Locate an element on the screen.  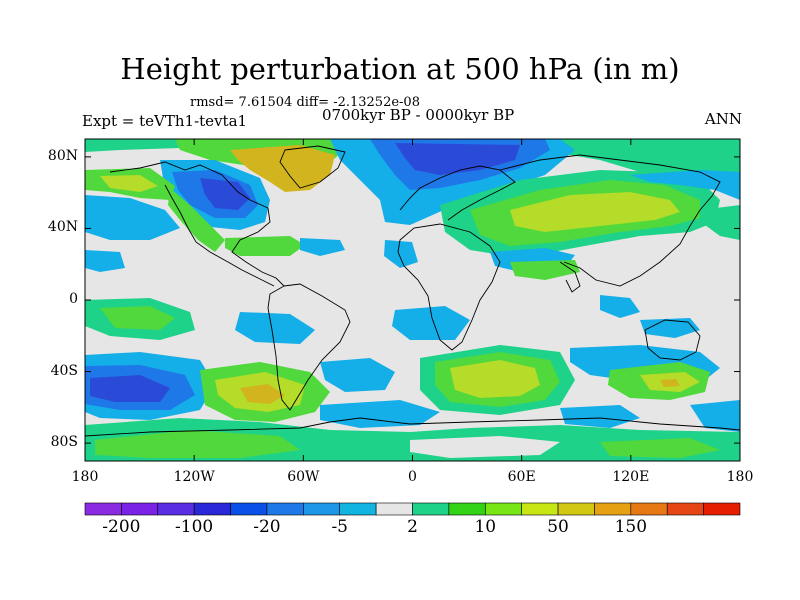
colorbar is located at coordinates (412, 509).